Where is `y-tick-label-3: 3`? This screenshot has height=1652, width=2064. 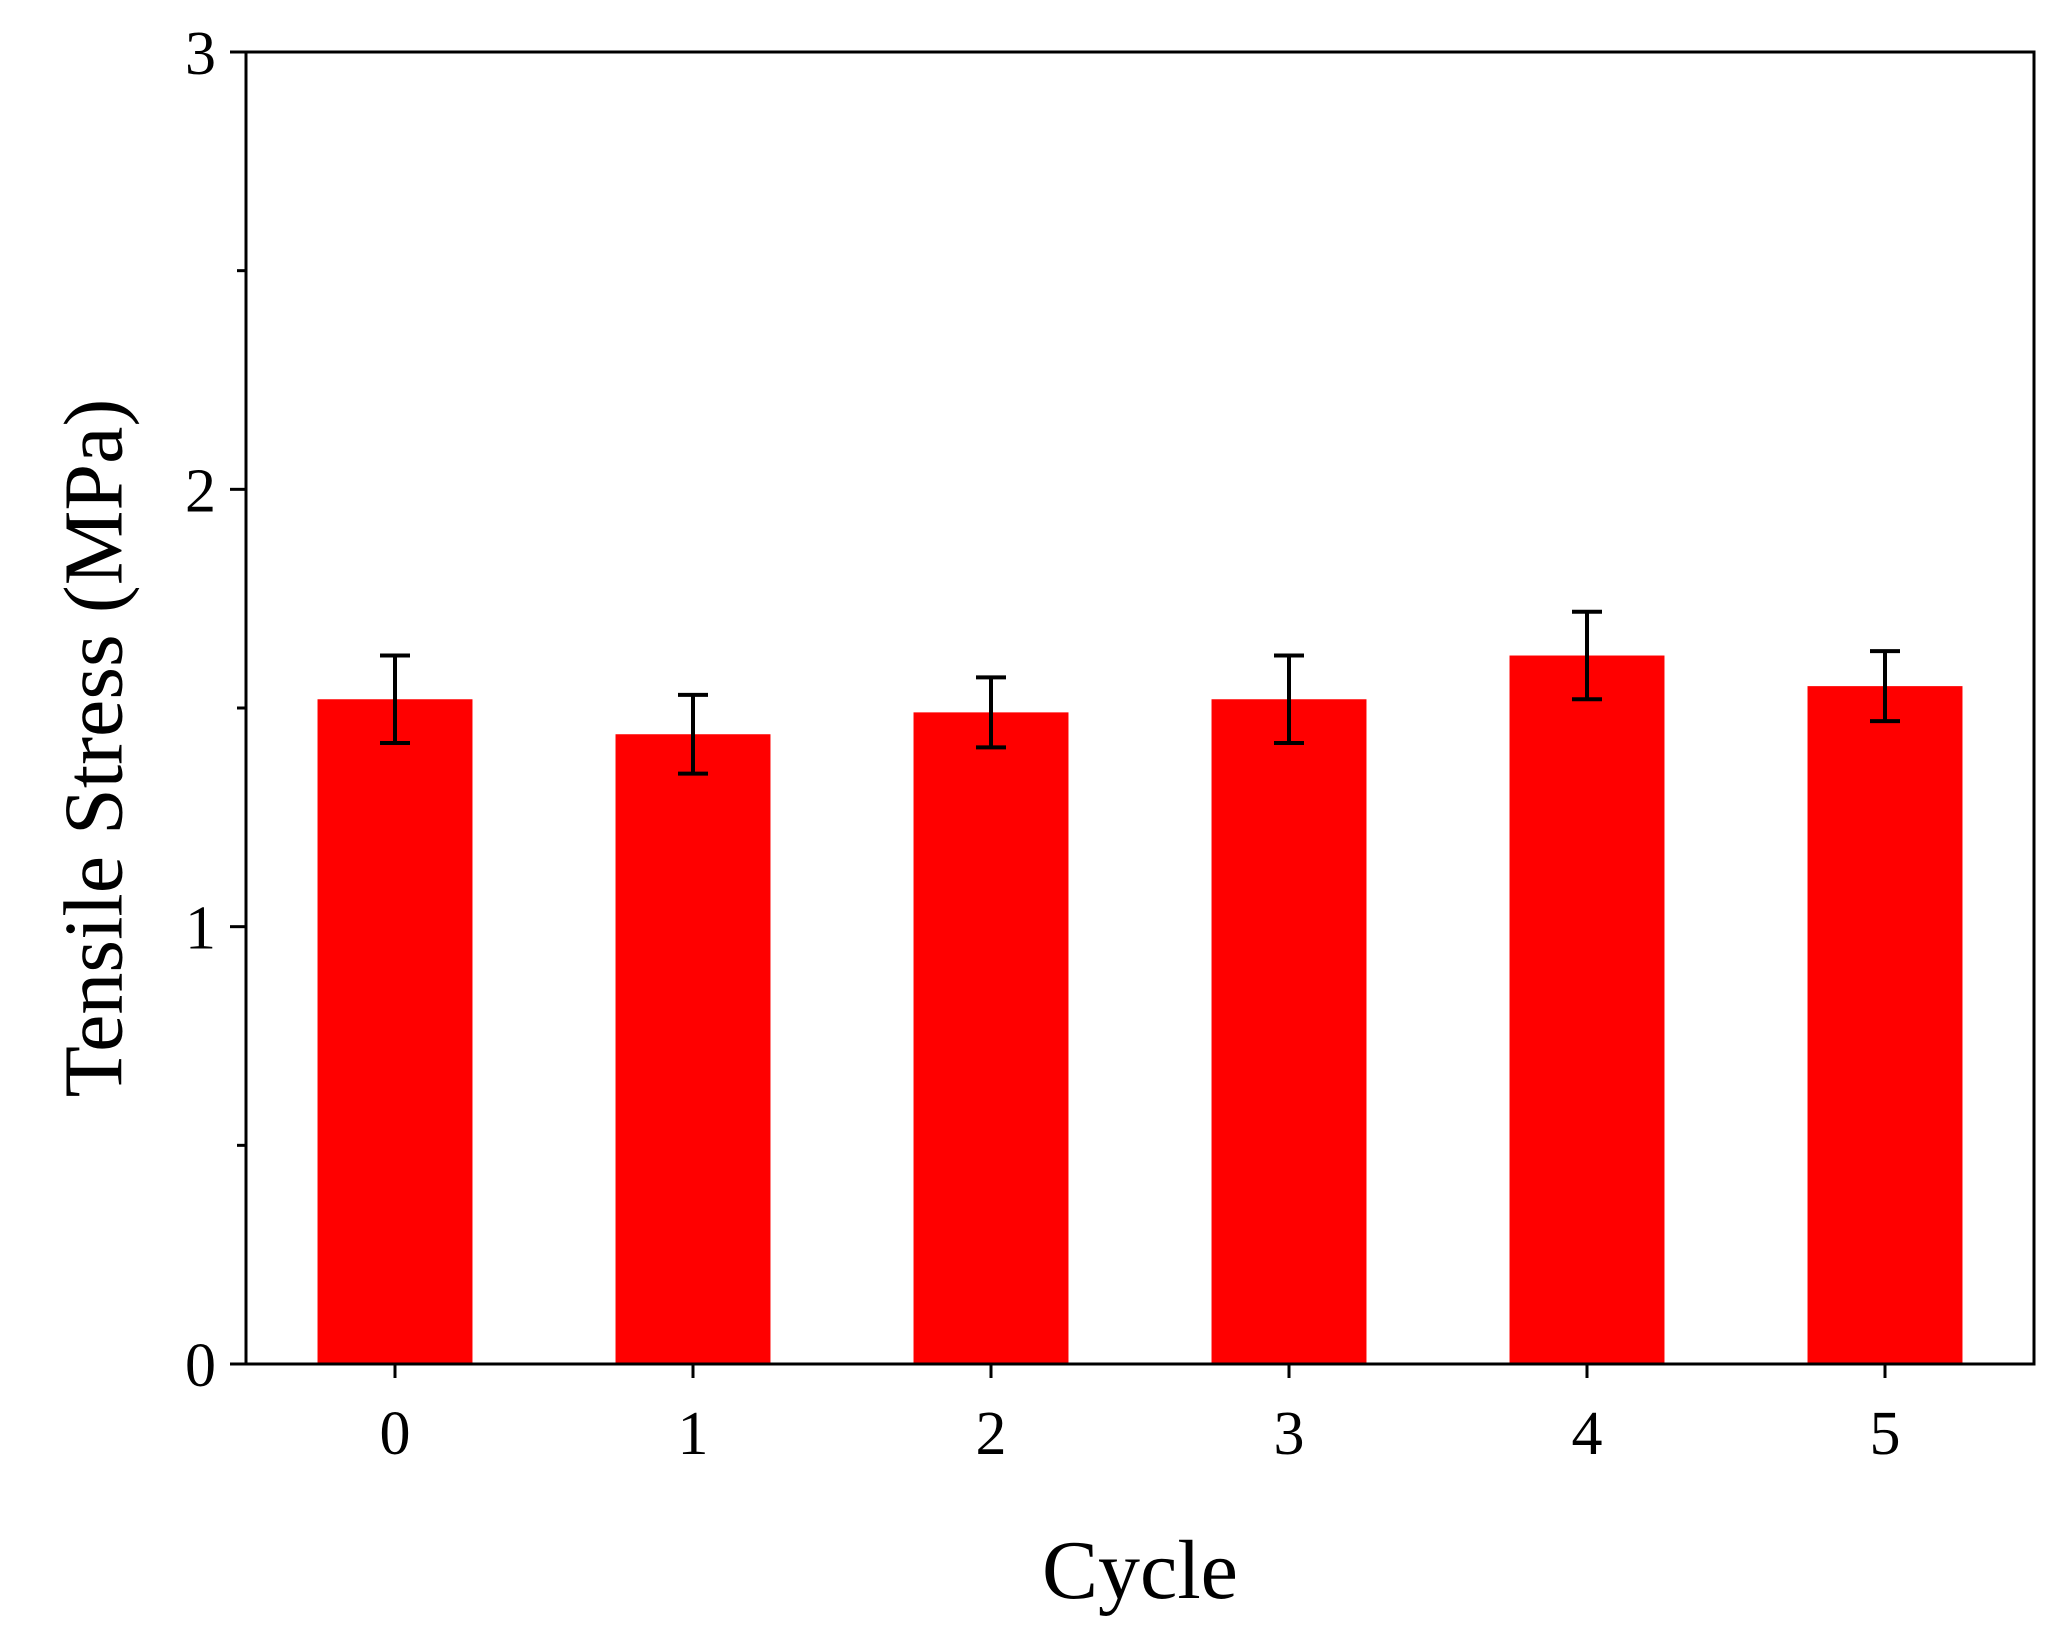
y-tick-label-3: 3 is located at coordinates (200, 54).